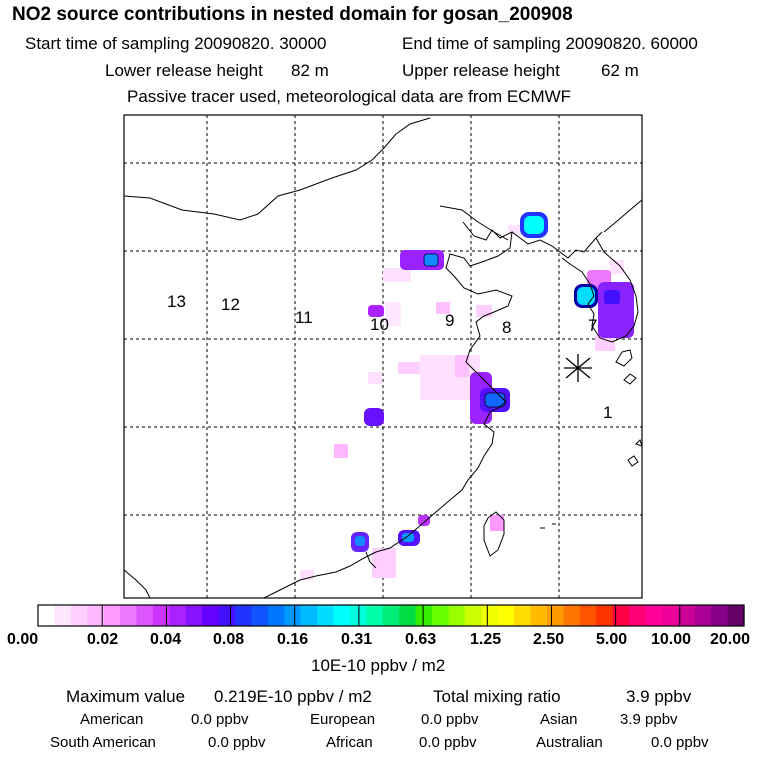 This screenshot has height=768, width=768. I want to click on stat-value: 3.9 ppbv, so click(649, 719).